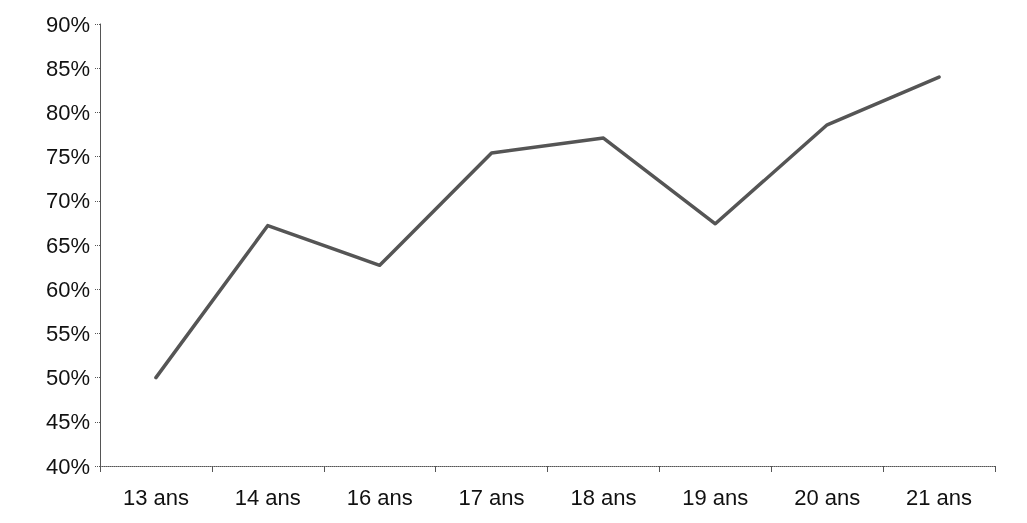  I want to click on y-tick-label: 50%, so click(67, 378).